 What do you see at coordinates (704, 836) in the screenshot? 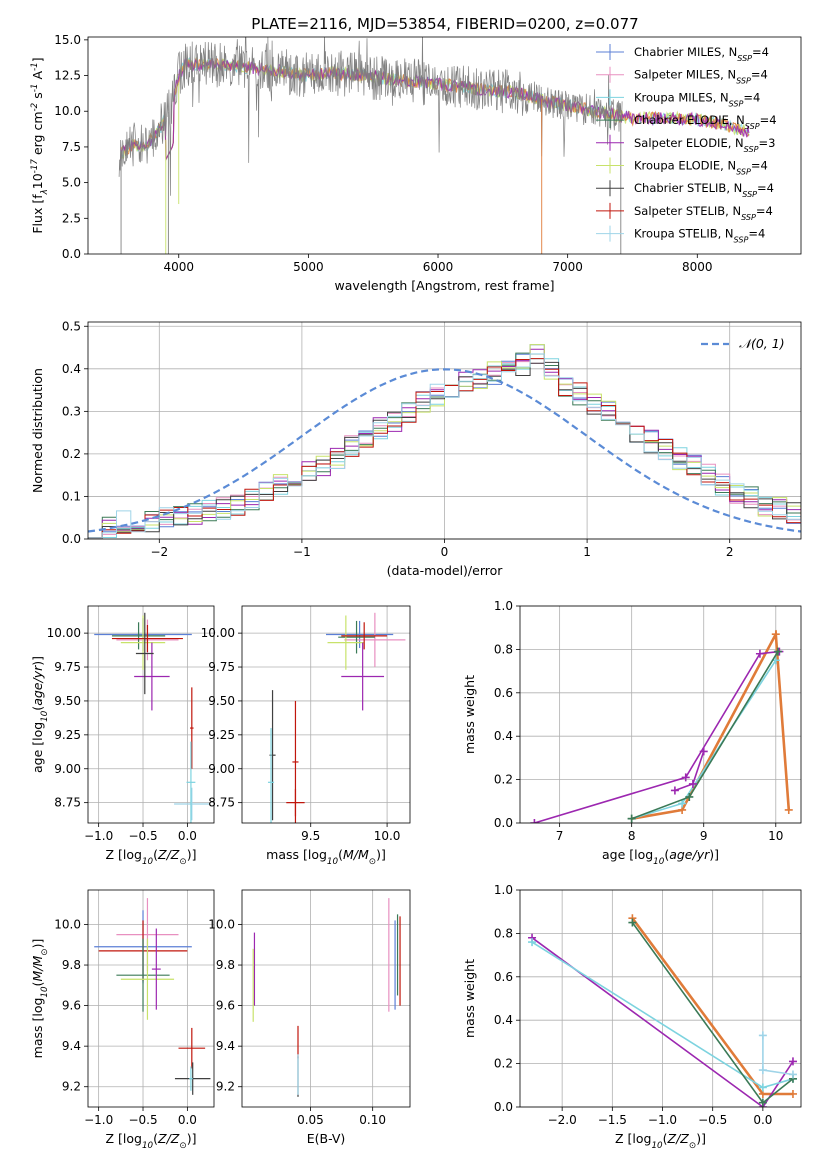
I see `x-tick-label: 9` at bounding box center [704, 836].